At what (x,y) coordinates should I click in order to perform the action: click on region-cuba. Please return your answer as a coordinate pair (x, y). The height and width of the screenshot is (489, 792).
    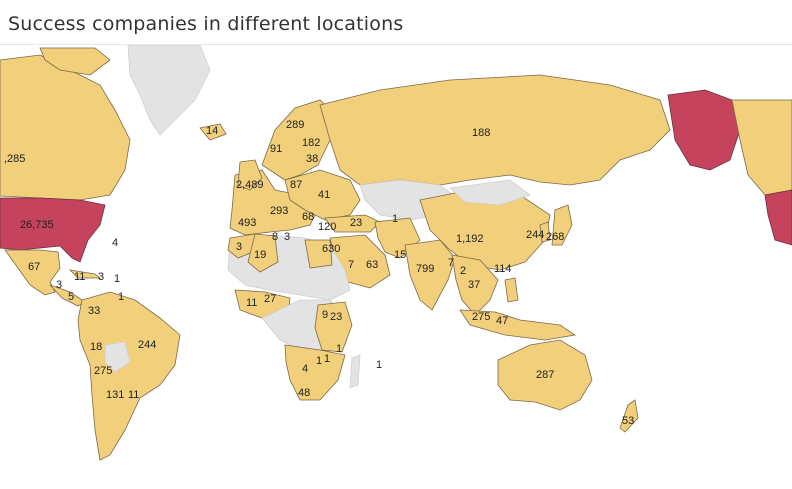
    Looking at the image, I should click on (85, 274).